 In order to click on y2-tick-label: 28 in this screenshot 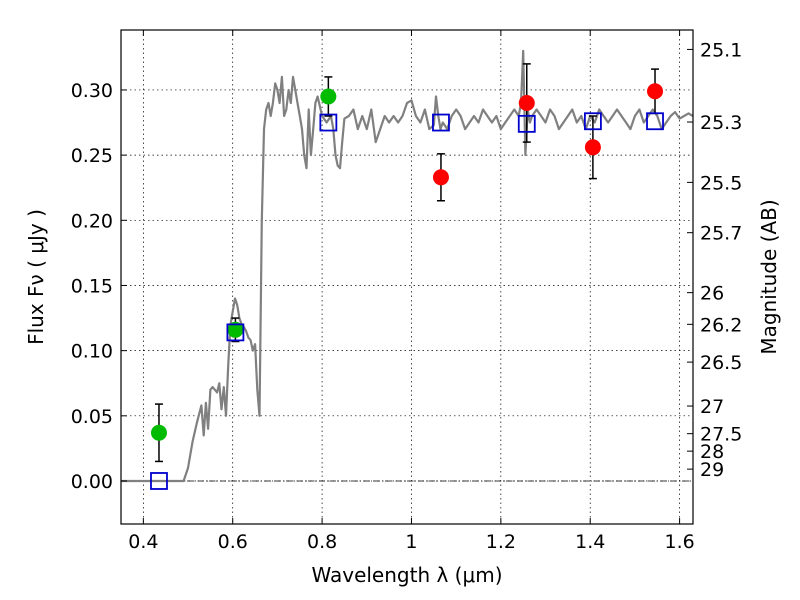, I will do `click(712, 452)`.